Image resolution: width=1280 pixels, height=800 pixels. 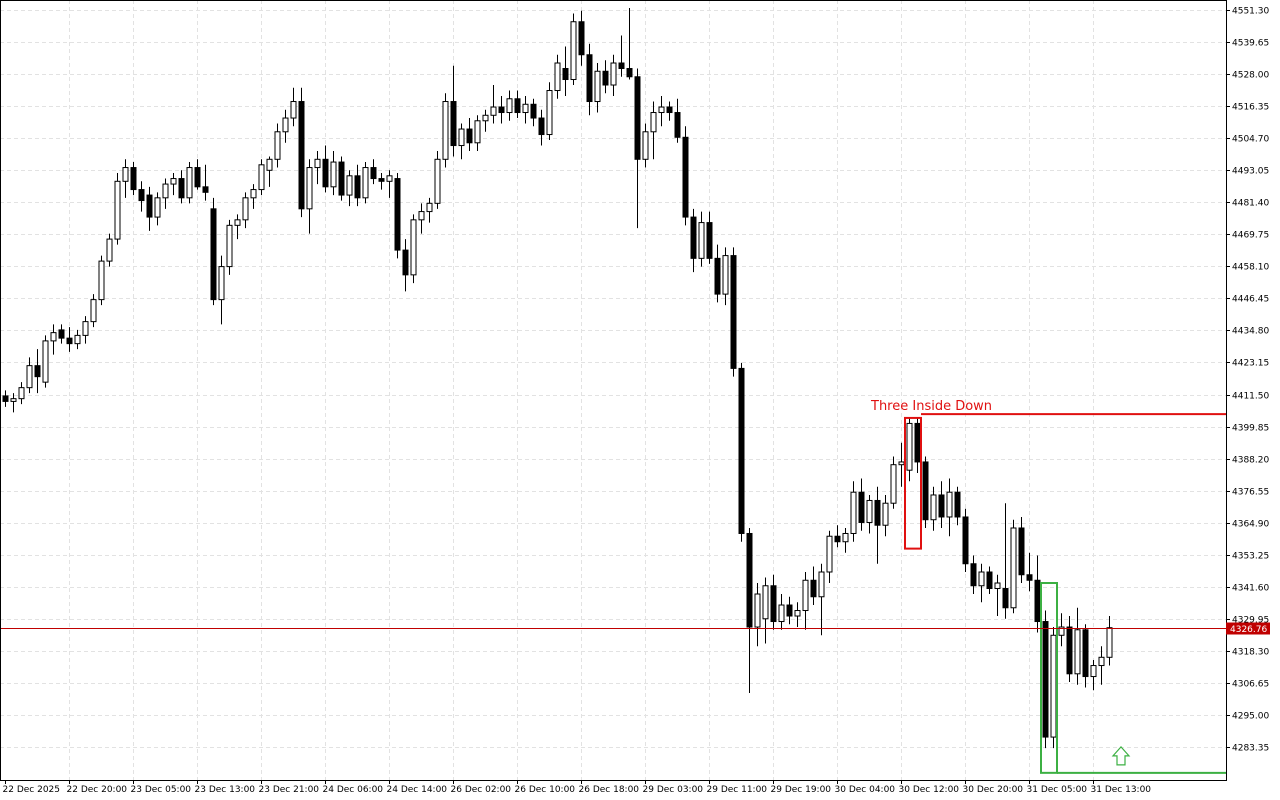 I want to click on x-tick-label: 24 Dec 06:00, so click(x=353, y=790).